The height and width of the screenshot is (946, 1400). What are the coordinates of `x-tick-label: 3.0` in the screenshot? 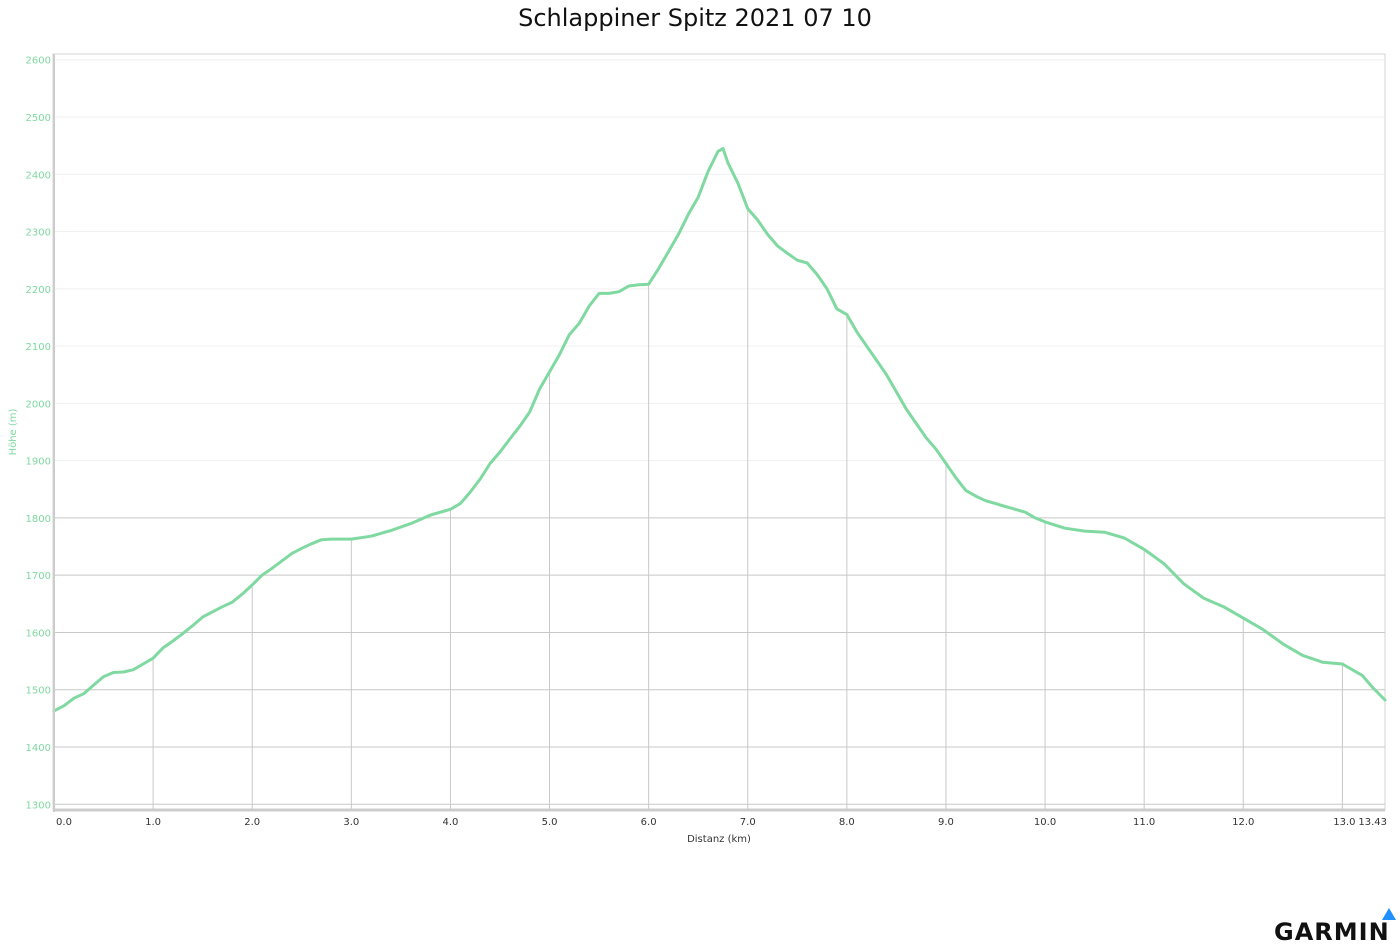 It's located at (351, 822).